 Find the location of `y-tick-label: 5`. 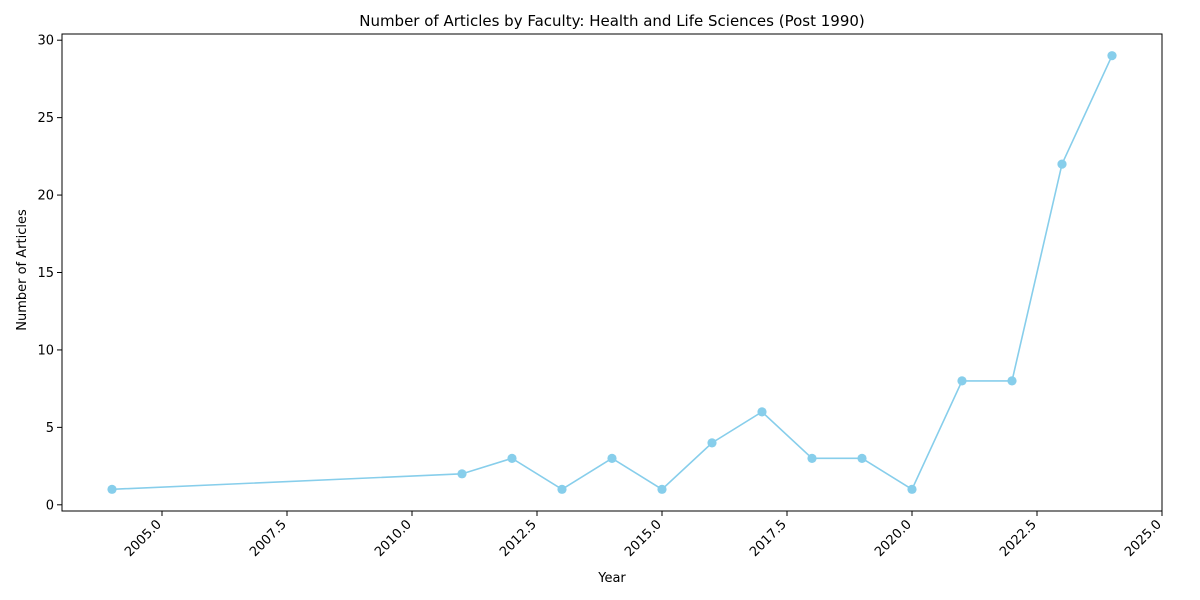

y-tick-label: 5 is located at coordinates (50, 428).